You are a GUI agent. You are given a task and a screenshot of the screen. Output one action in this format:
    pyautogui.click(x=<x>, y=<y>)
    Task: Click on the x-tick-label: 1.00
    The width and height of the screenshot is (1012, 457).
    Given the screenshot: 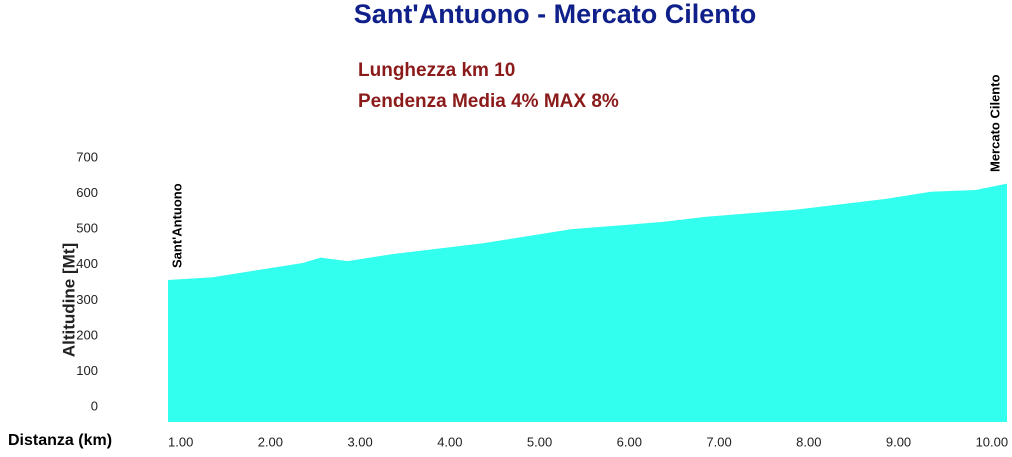 What is the action you would take?
    pyautogui.click(x=180, y=441)
    